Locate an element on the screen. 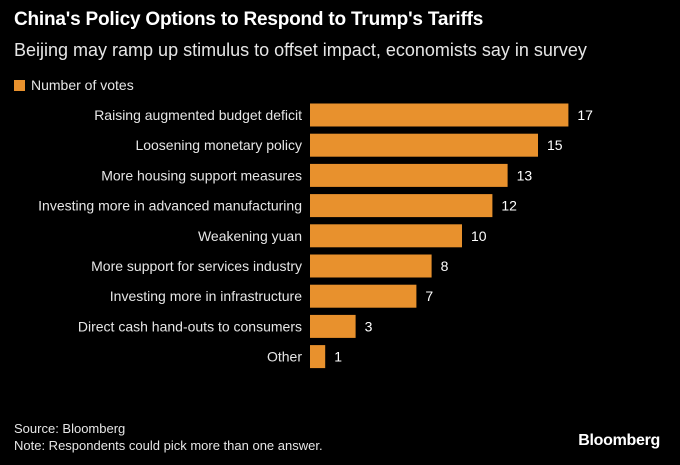 The width and height of the screenshot is (680, 465). category-label: Weakening yuan is located at coordinates (250, 236).